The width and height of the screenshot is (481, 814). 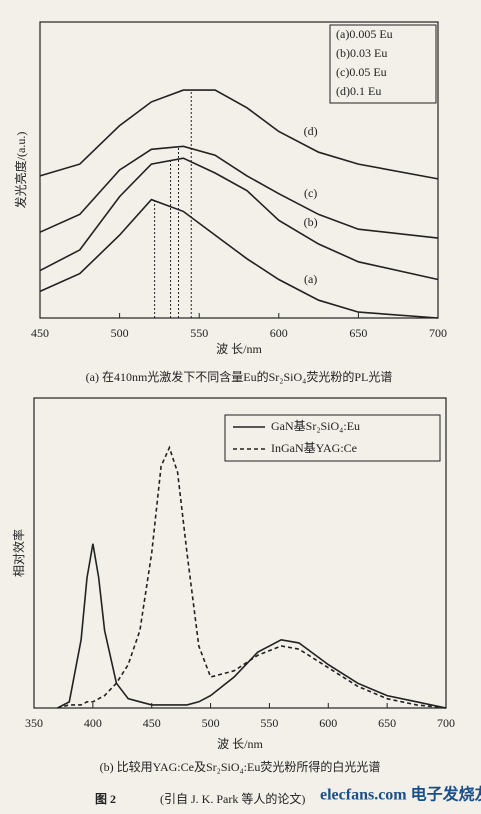 I want to click on curve-label: (b), so click(x=311, y=222).